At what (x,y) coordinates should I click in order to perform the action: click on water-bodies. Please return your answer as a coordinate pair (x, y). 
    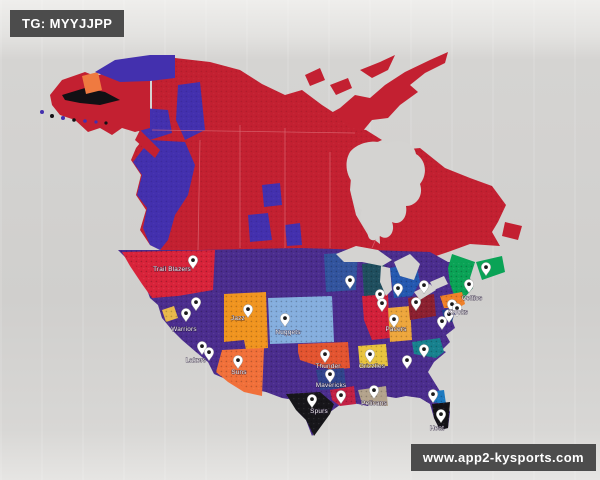
    Looking at the image, I should click on (392, 220).